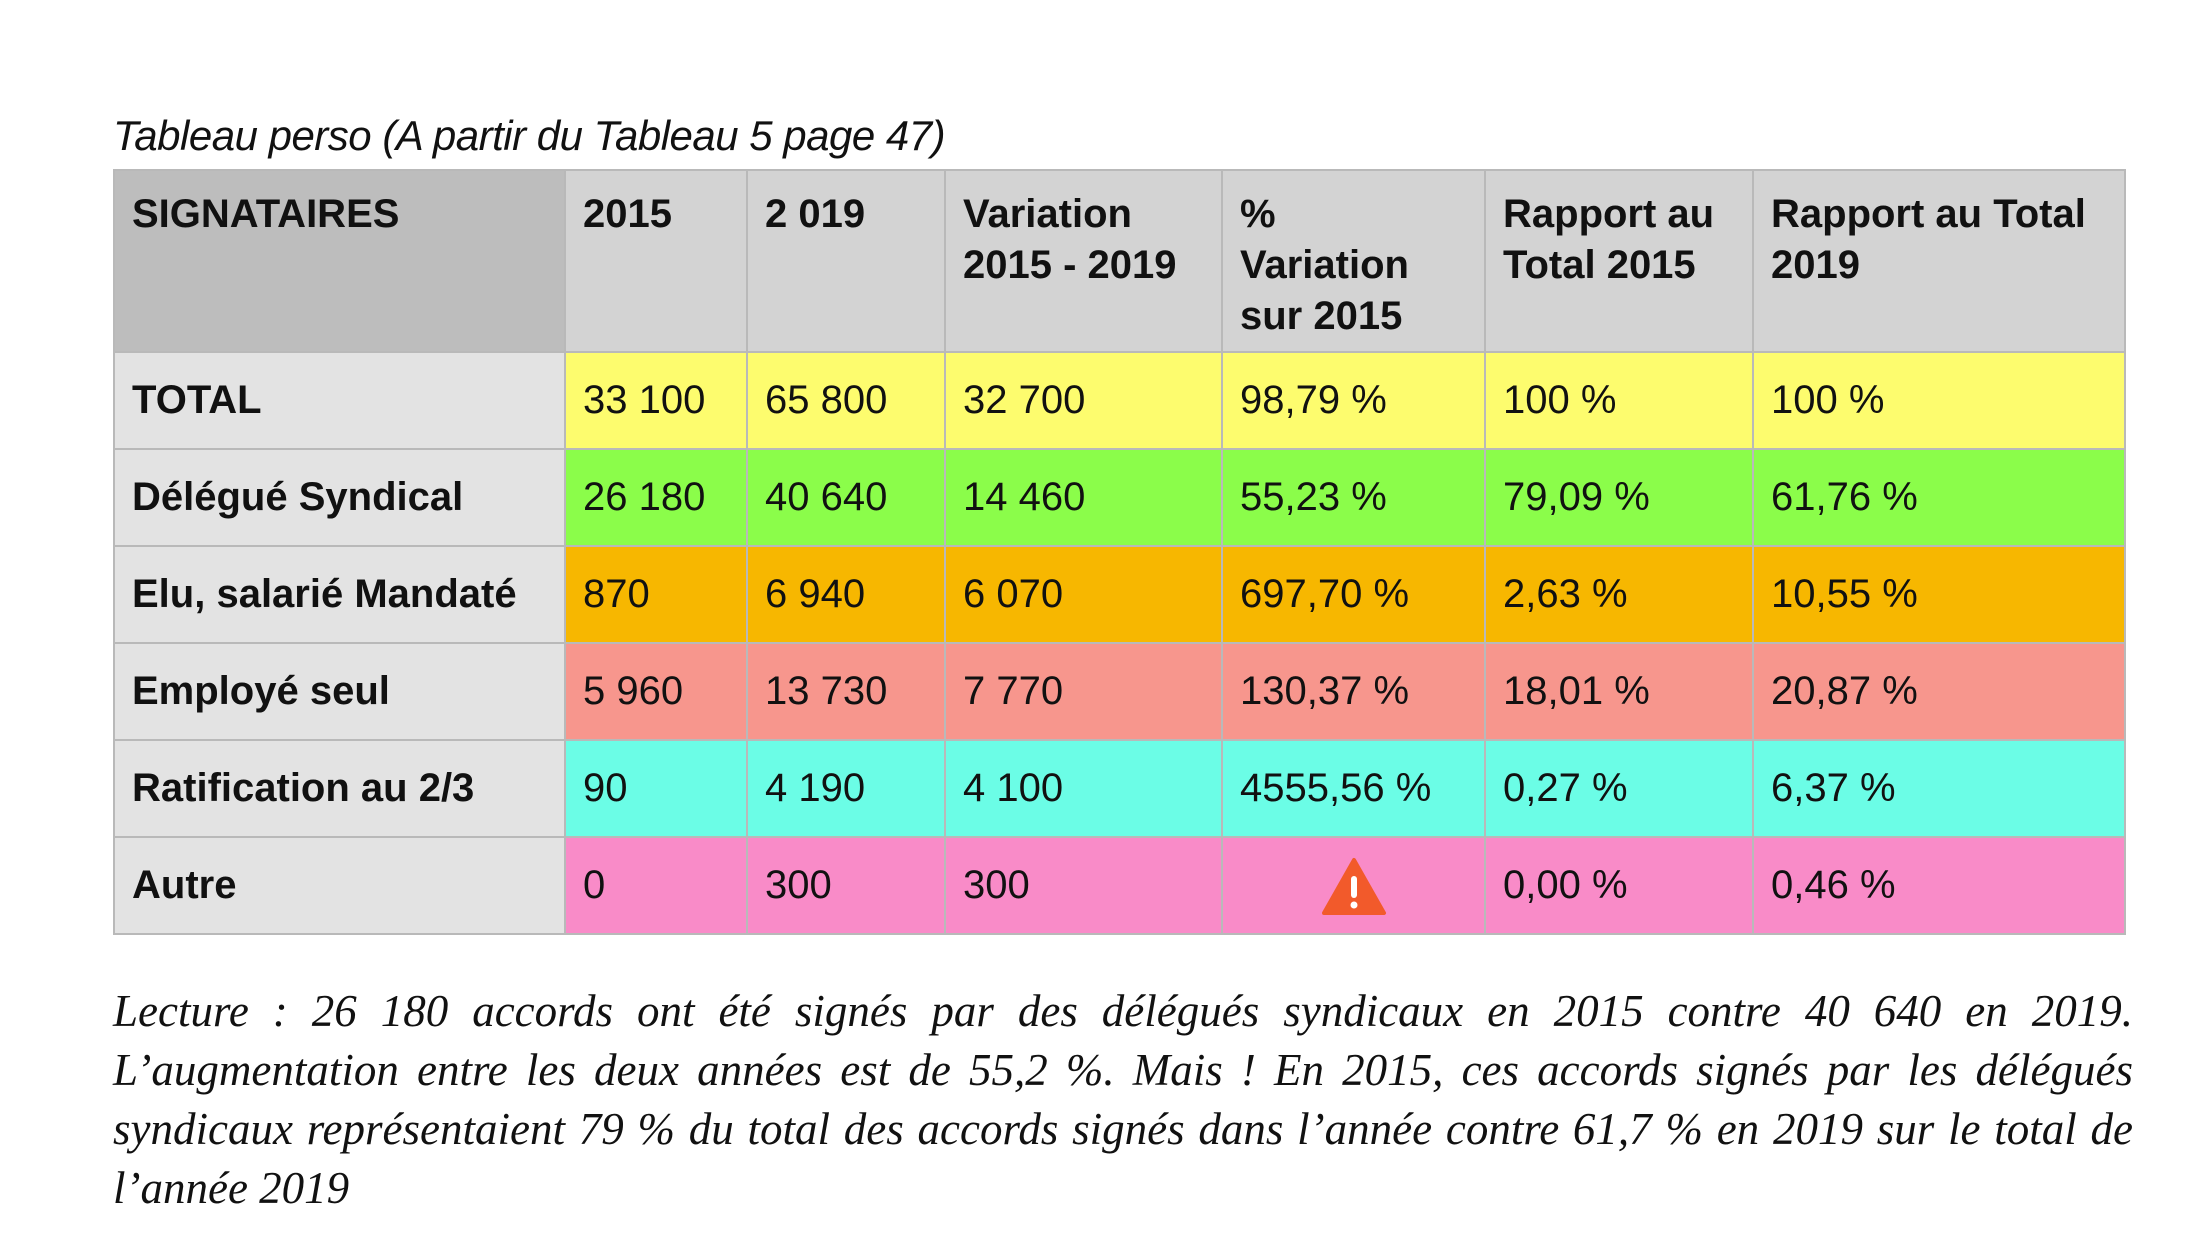 This screenshot has width=2200, height=1243. I want to click on table-cell: 870, so click(656, 594).